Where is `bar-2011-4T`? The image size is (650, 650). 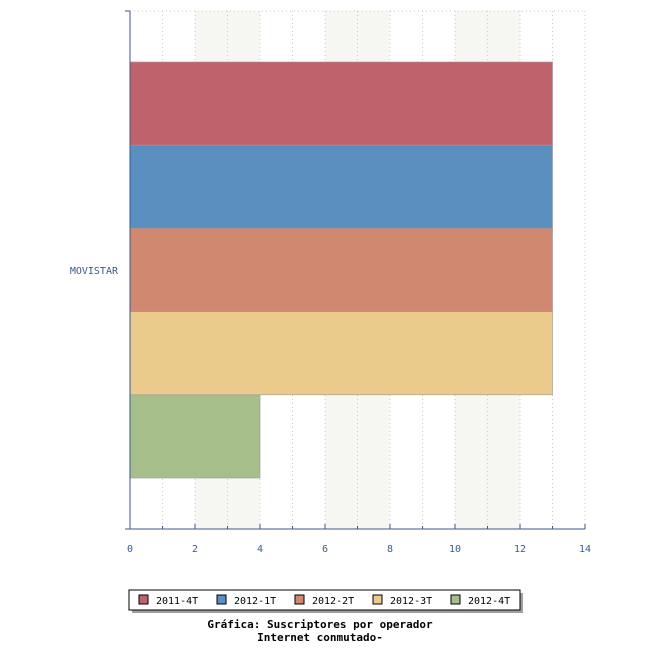 bar-2011-4T is located at coordinates (341, 103).